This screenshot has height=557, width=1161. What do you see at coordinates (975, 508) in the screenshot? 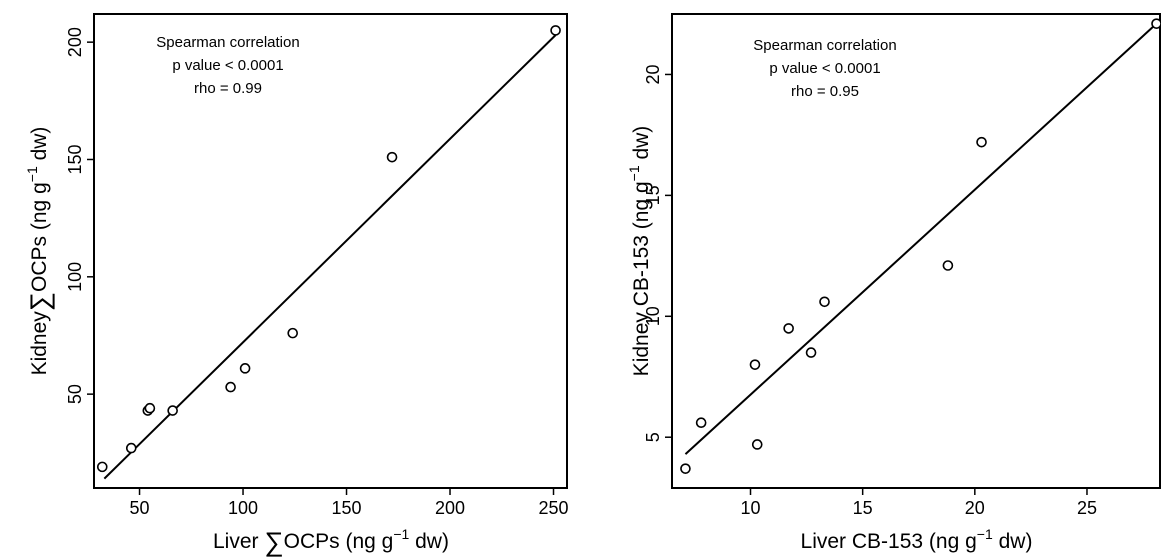
I see `x-tick-label: 20` at bounding box center [975, 508].